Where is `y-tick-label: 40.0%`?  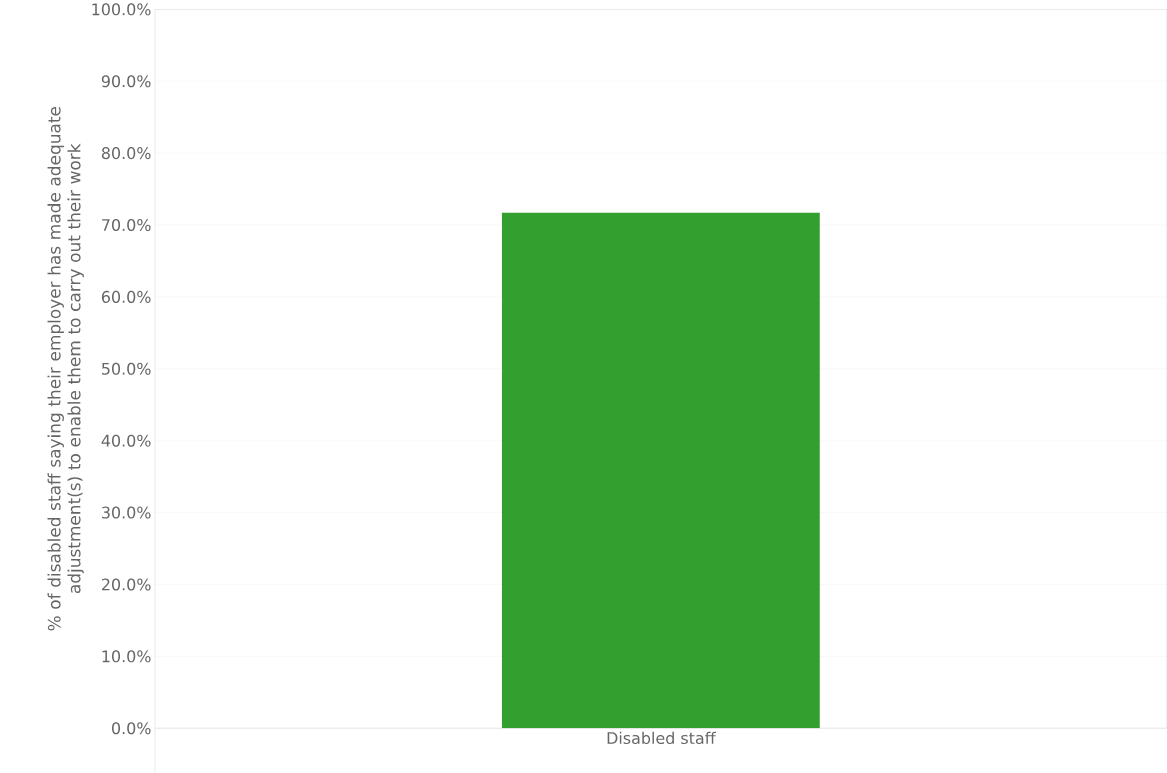
y-tick-label: 40.0% is located at coordinates (126, 440).